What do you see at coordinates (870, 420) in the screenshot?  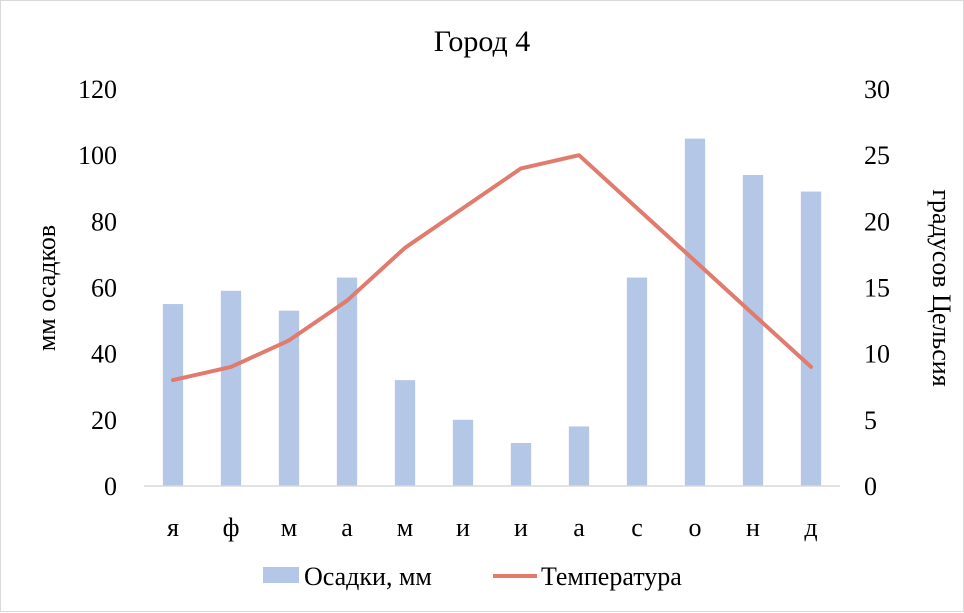 I see `right-tick-label: 5` at bounding box center [870, 420].